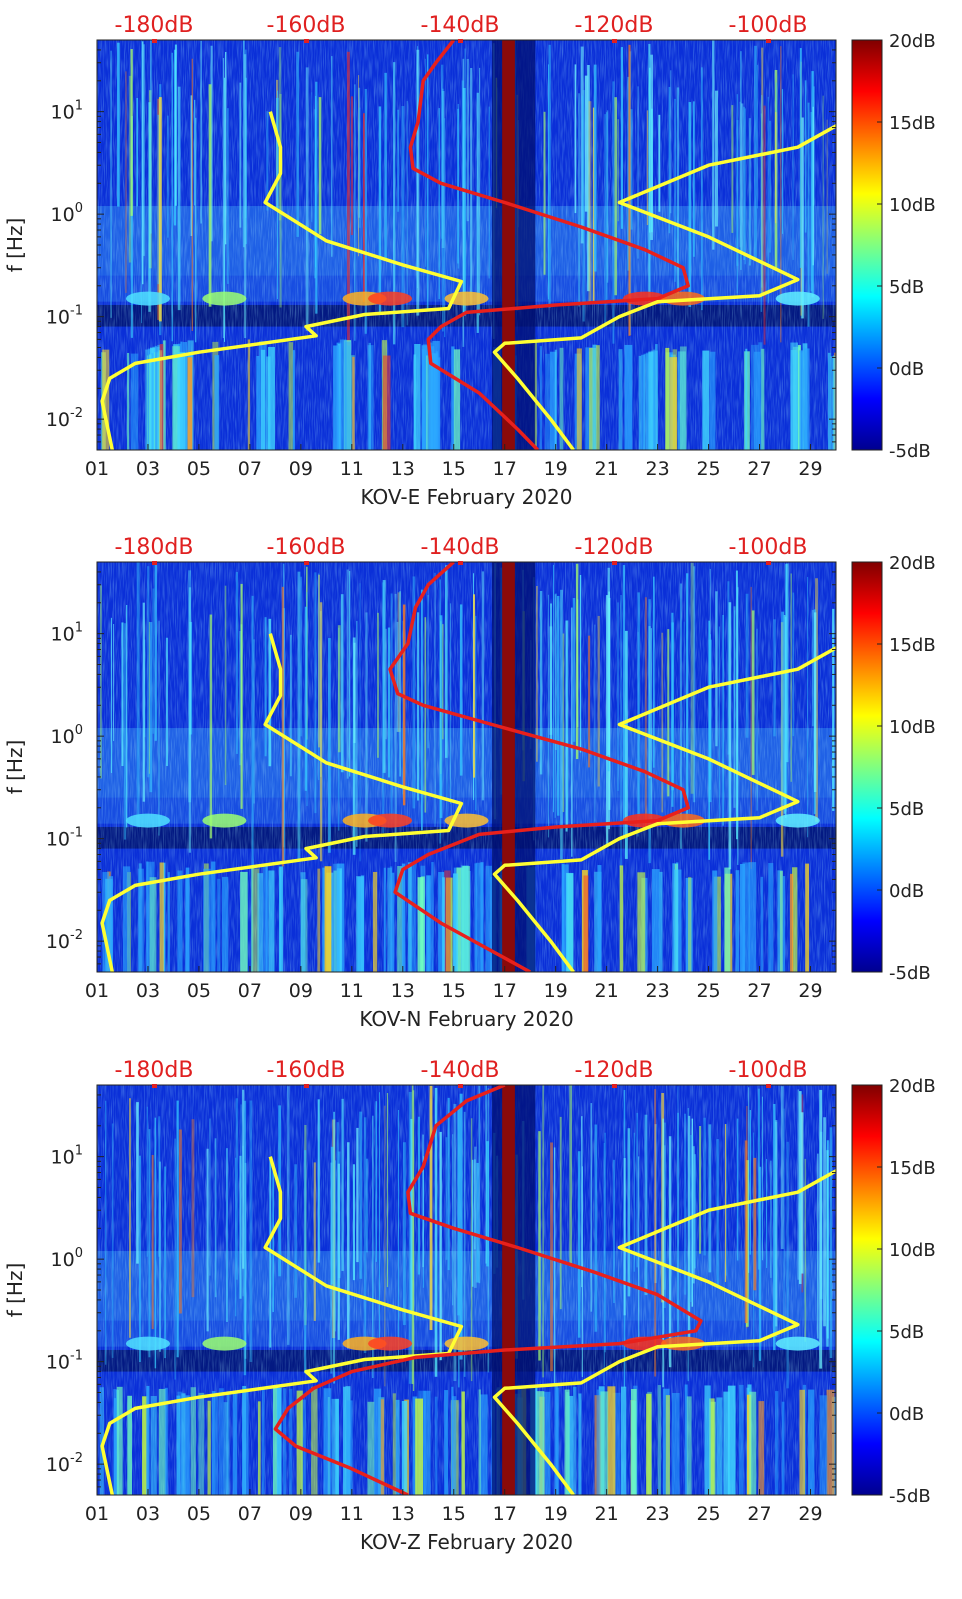  Describe the element at coordinates (658, 1514) in the screenshot. I see `x-tick-label: 23` at that location.